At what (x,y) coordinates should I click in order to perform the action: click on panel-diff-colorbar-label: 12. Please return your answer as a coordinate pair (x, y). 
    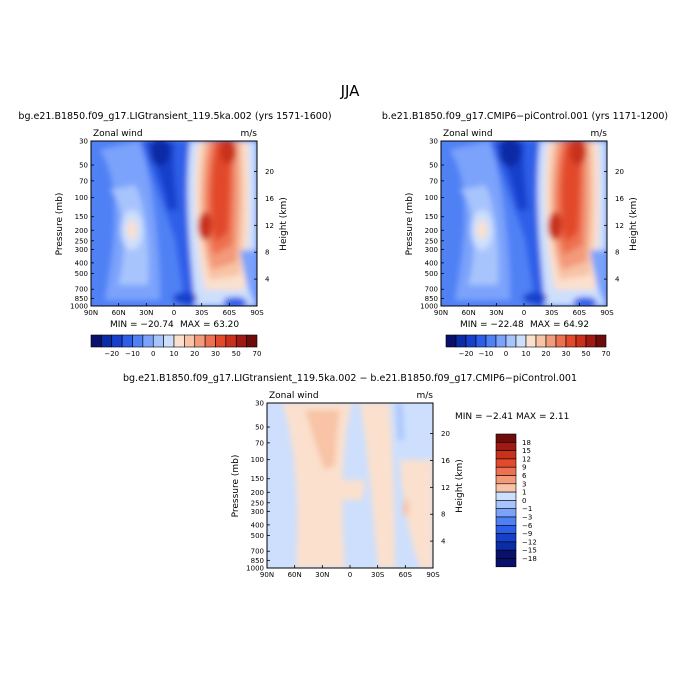
    Looking at the image, I should click on (526, 459).